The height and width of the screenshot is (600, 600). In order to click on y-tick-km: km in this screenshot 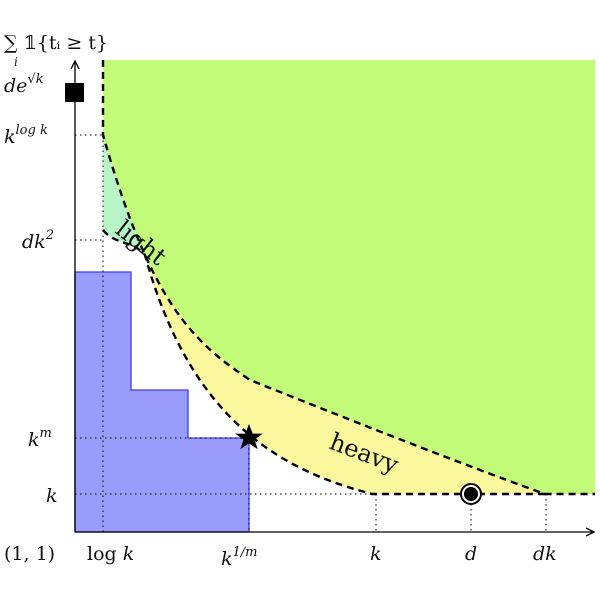, I will do `click(40, 438)`.